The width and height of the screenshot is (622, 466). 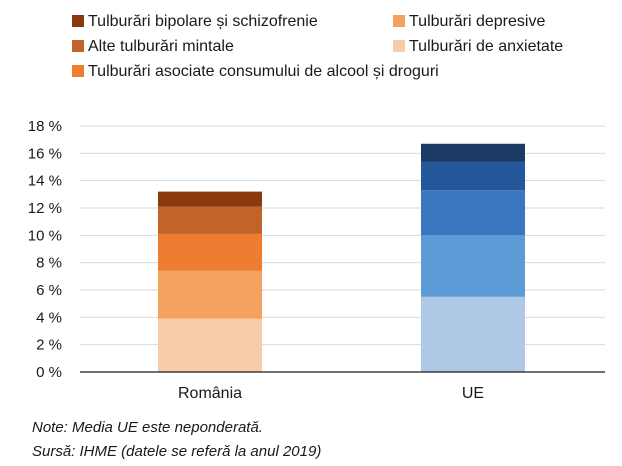 I want to click on legend-swatch-alte-tulburari-mintale, so click(x=78, y=46).